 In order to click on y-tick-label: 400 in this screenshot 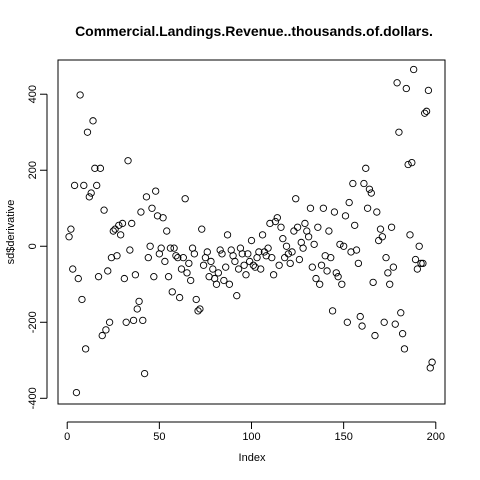, I will do `click(33, 94)`.